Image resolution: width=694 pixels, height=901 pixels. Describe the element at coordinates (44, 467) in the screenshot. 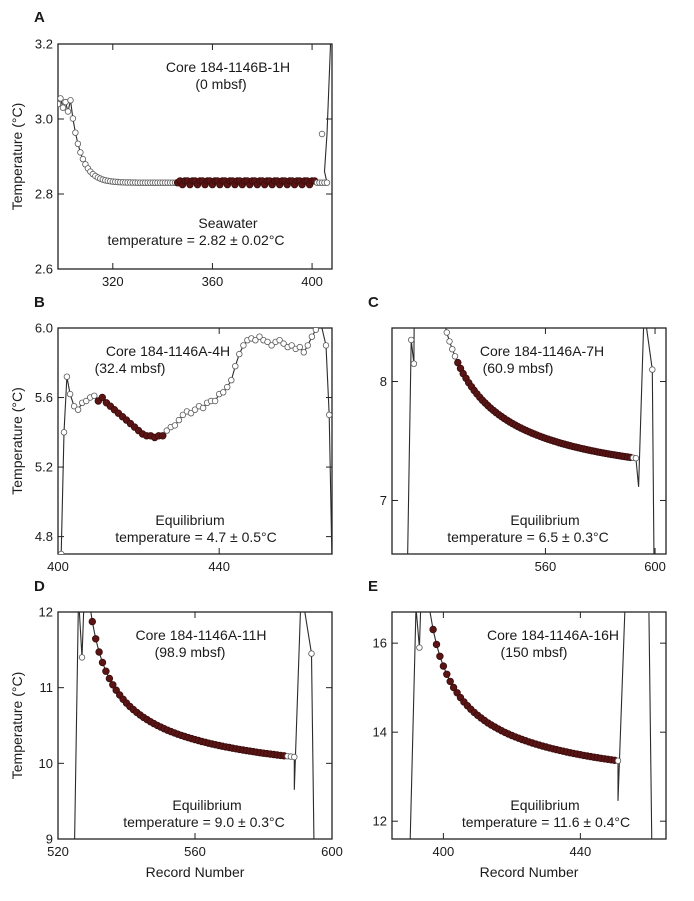

I see `y-tick-label: 5.2` at that location.